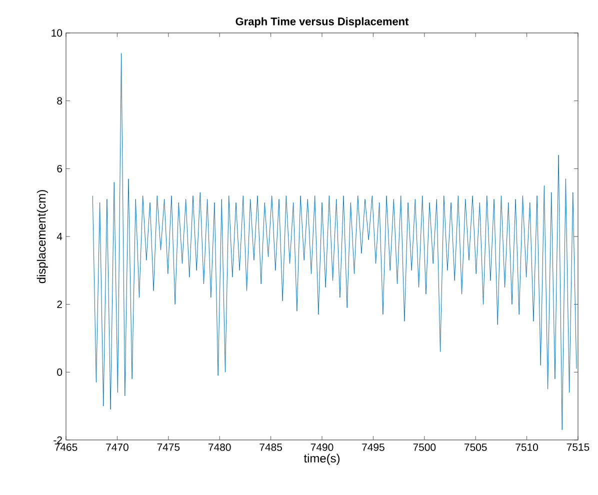 This screenshot has height=495, width=598. What do you see at coordinates (322, 459) in the screenshot?
I see `x-axis-title: time(s)` at bounding box center [322, 459].